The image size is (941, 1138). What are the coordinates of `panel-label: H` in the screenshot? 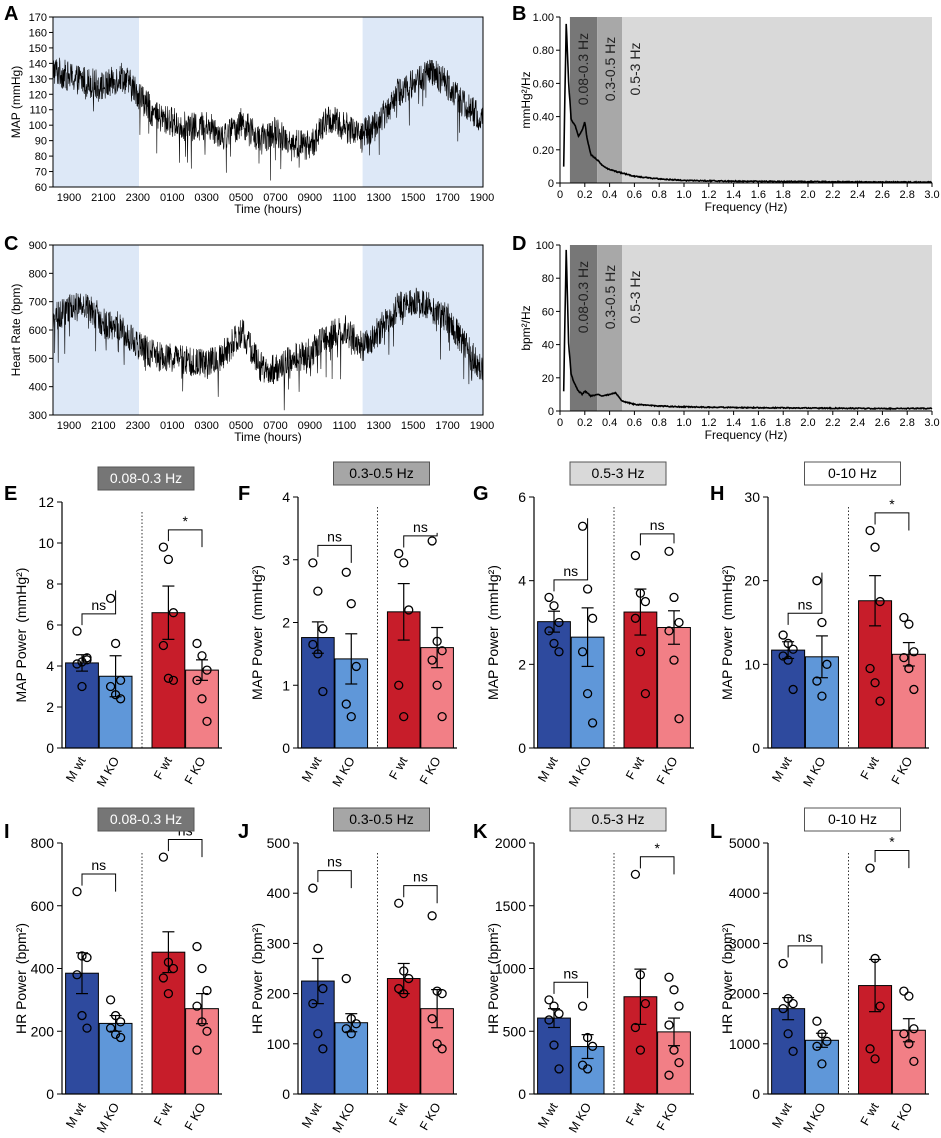 It's located at (717, 494).